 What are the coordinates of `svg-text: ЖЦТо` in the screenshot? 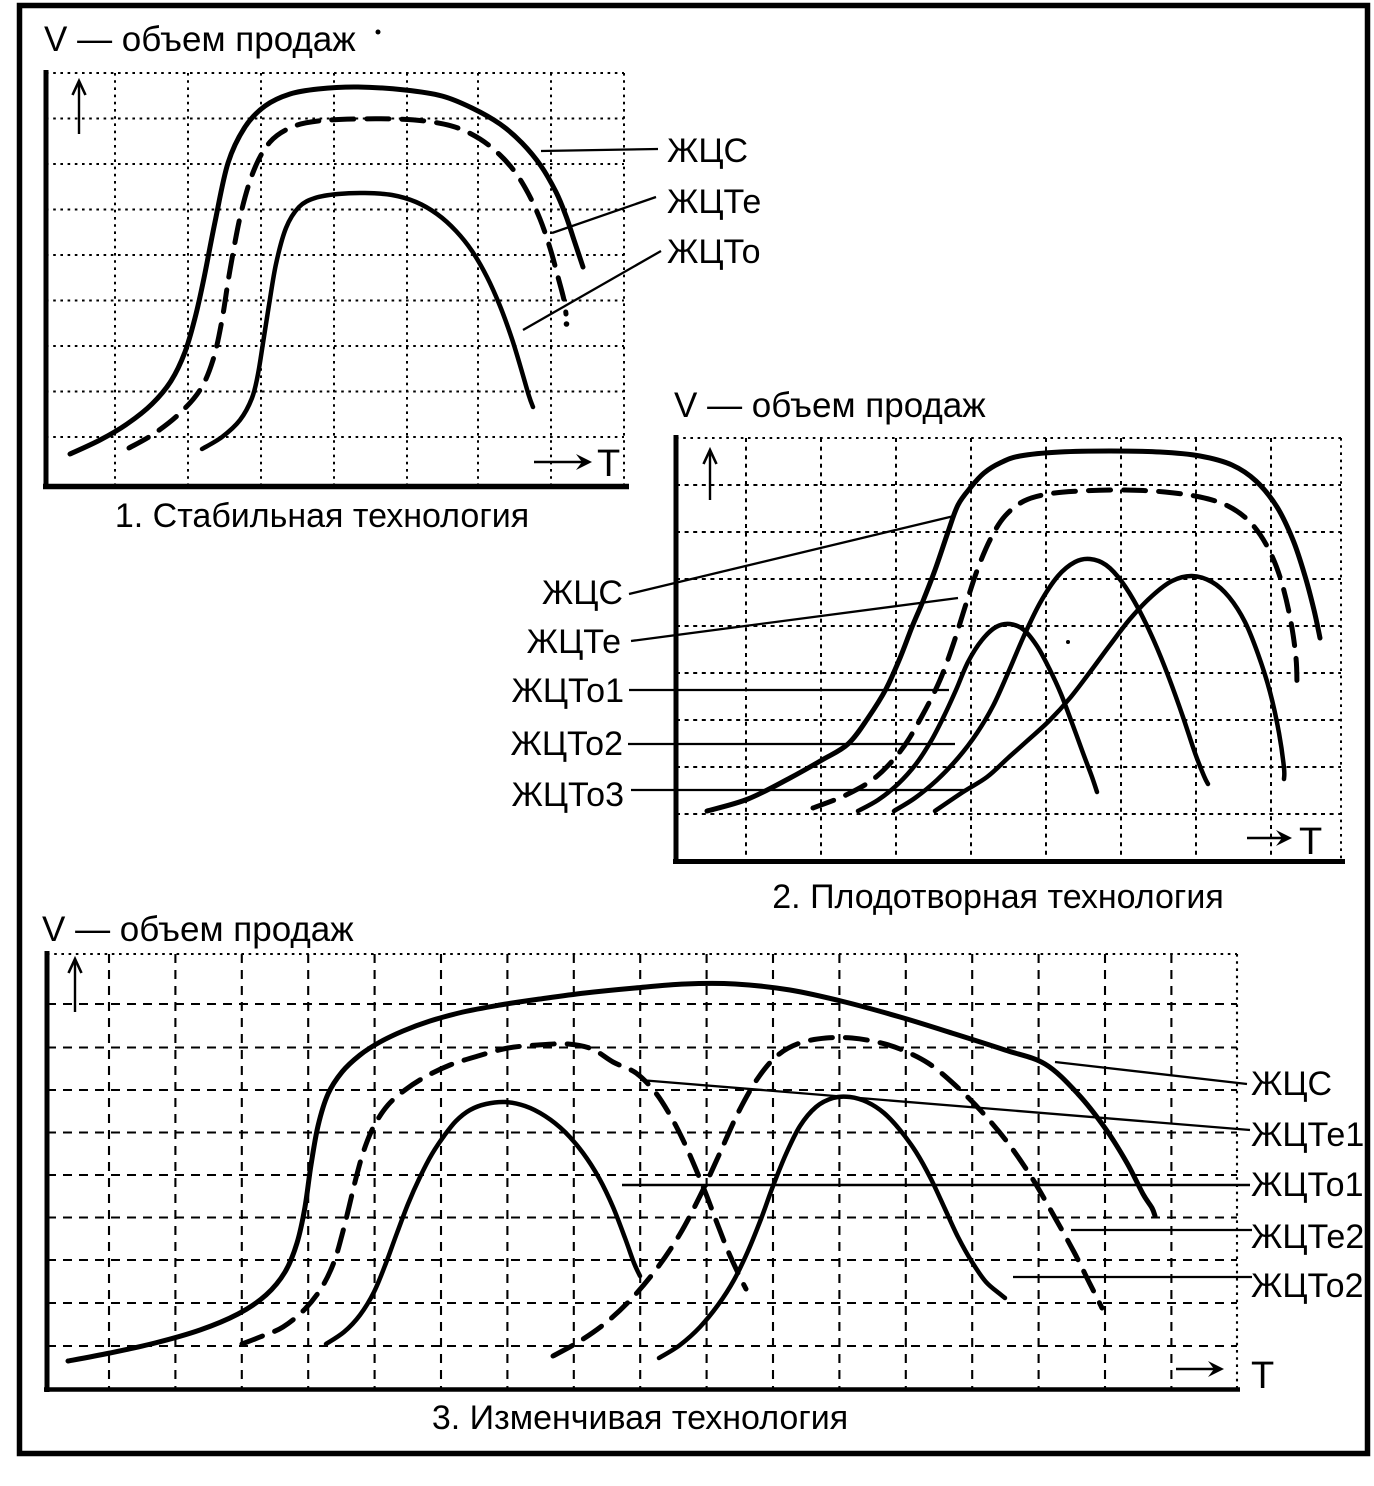 It's located at (714, 252).